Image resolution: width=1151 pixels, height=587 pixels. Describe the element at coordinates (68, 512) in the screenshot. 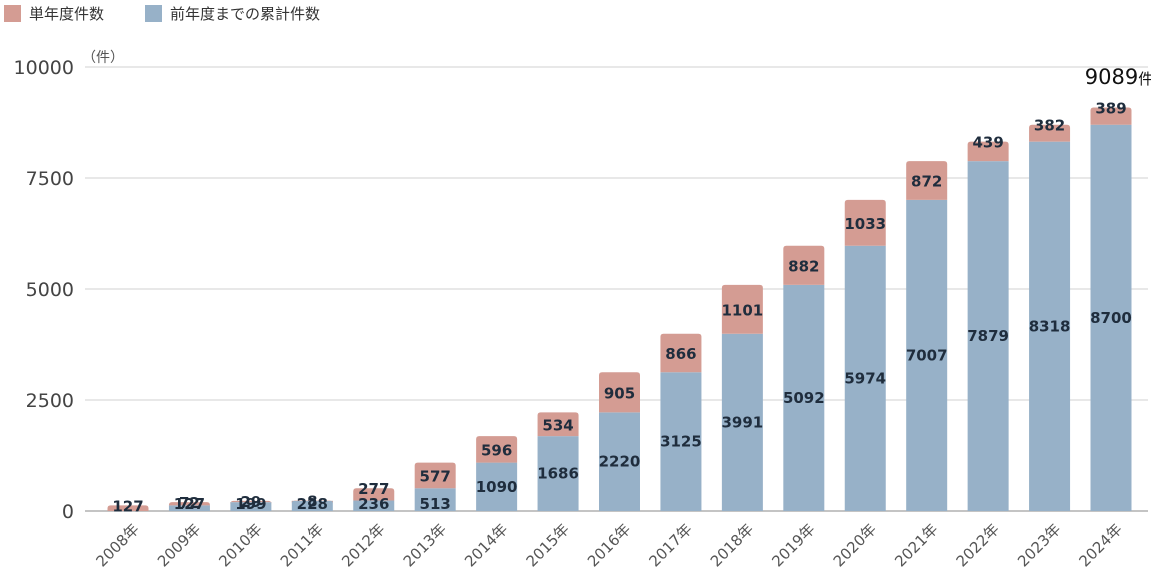

I see `y-tick-label: 0` at that location.